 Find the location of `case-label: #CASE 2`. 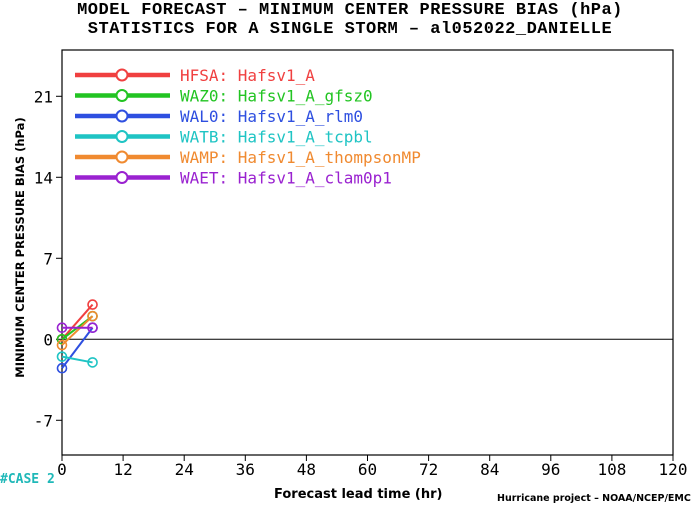

case-label: #CASE 2 is located at coordinates (27, 479).